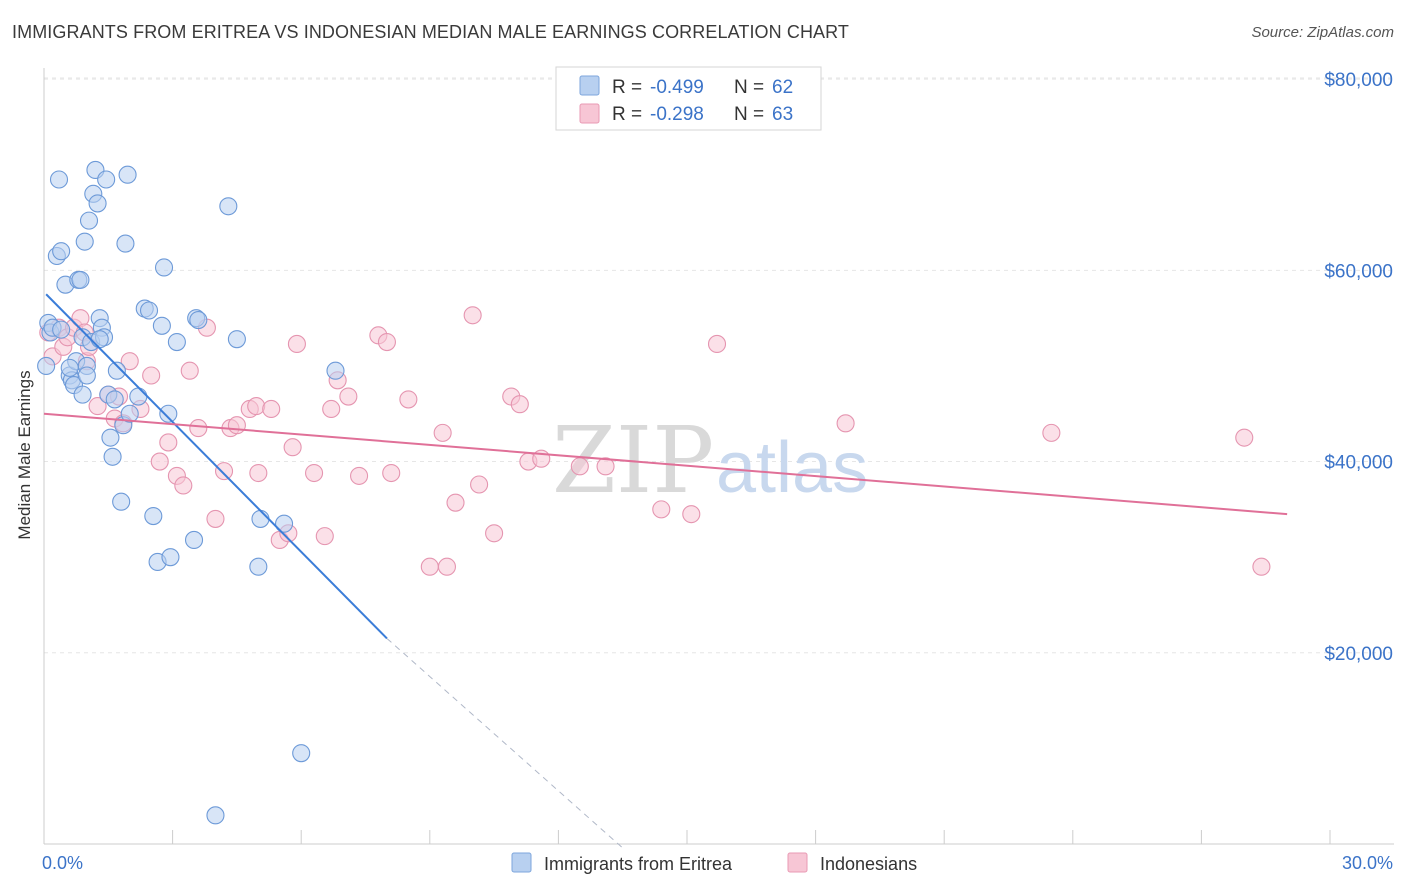  What do you see at coordinates (1367, 863) in the screenshot?
I see `x-tick-label-1: 30.0%` at bounding box center [1367, 863].